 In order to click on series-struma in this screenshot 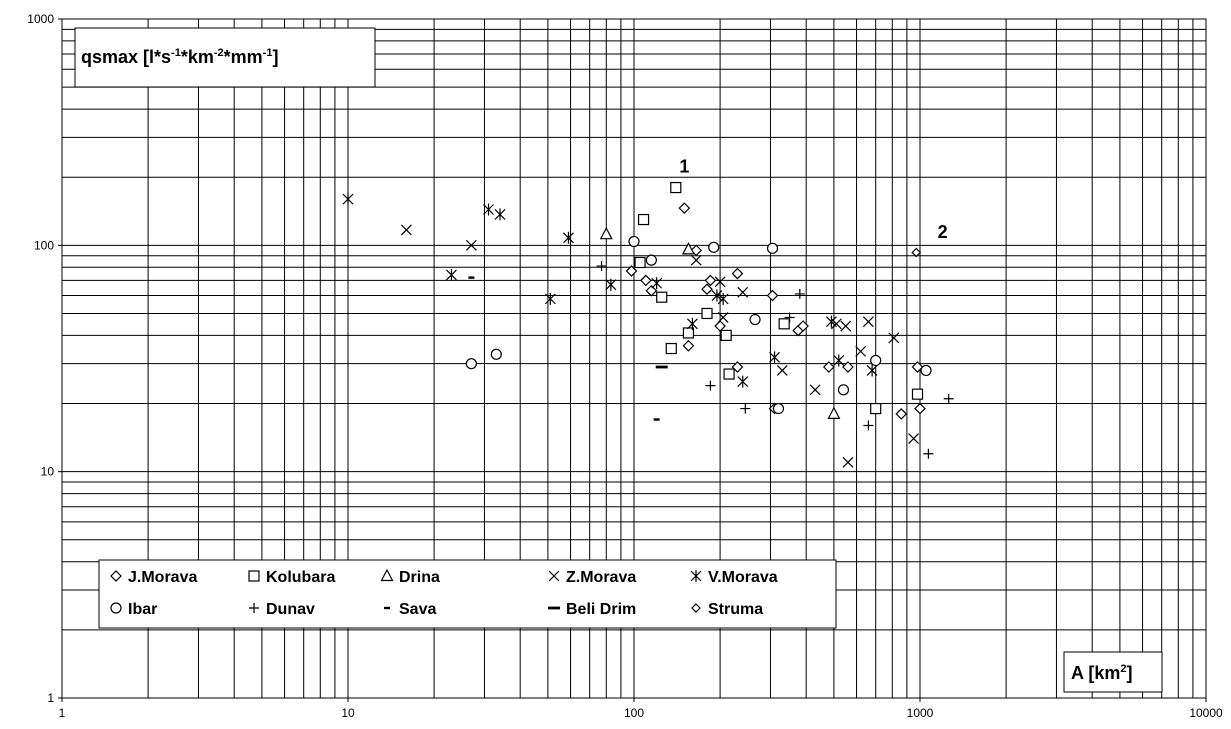, I will do `click(916, 252)`.